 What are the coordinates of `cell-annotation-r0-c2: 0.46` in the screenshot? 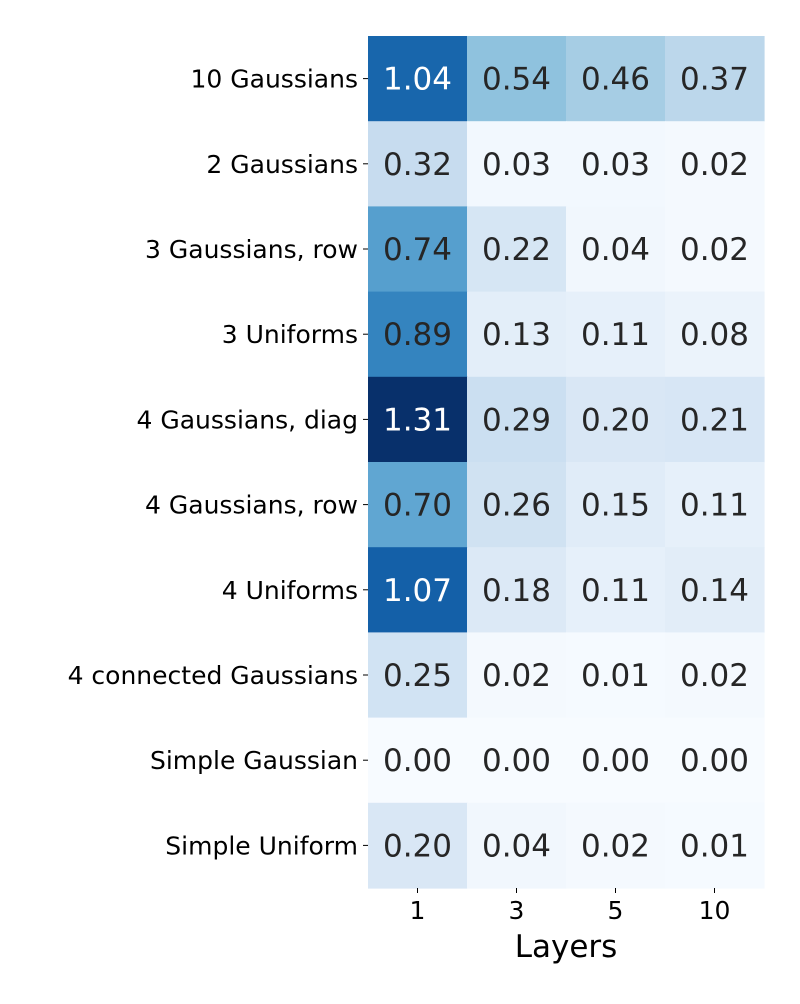 It's located at (615, 80).